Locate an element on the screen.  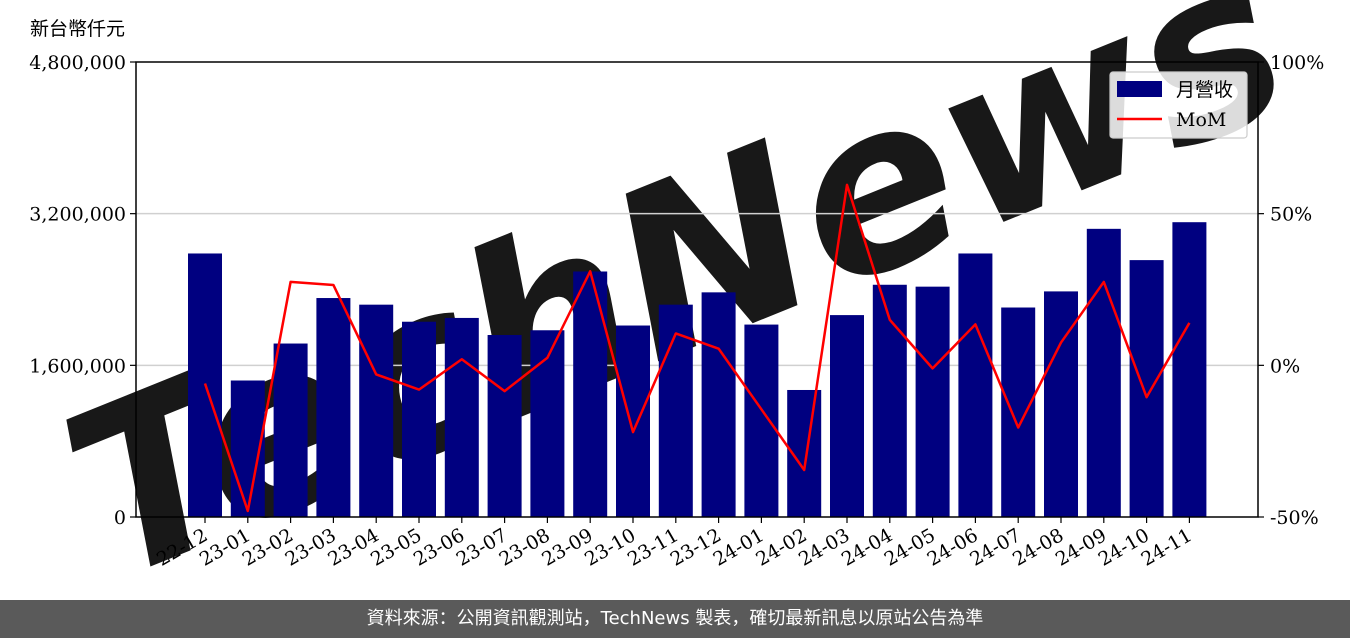
right-tick-label: 100% is located at coordinates (1297, 63).